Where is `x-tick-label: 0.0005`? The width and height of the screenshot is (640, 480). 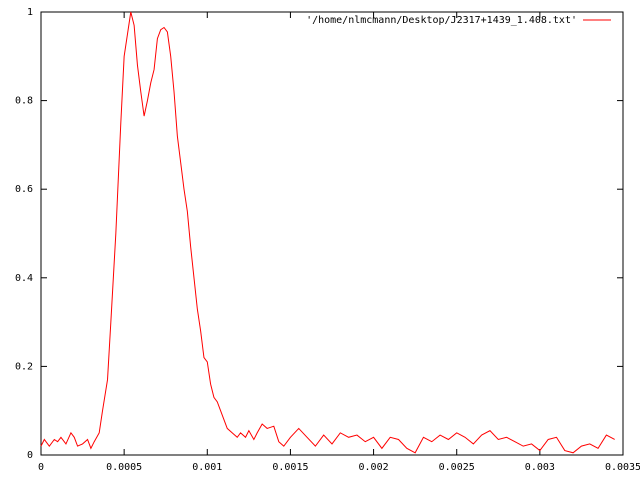 x-tick-label: 0.0005 is located at coordinates (124, 467).